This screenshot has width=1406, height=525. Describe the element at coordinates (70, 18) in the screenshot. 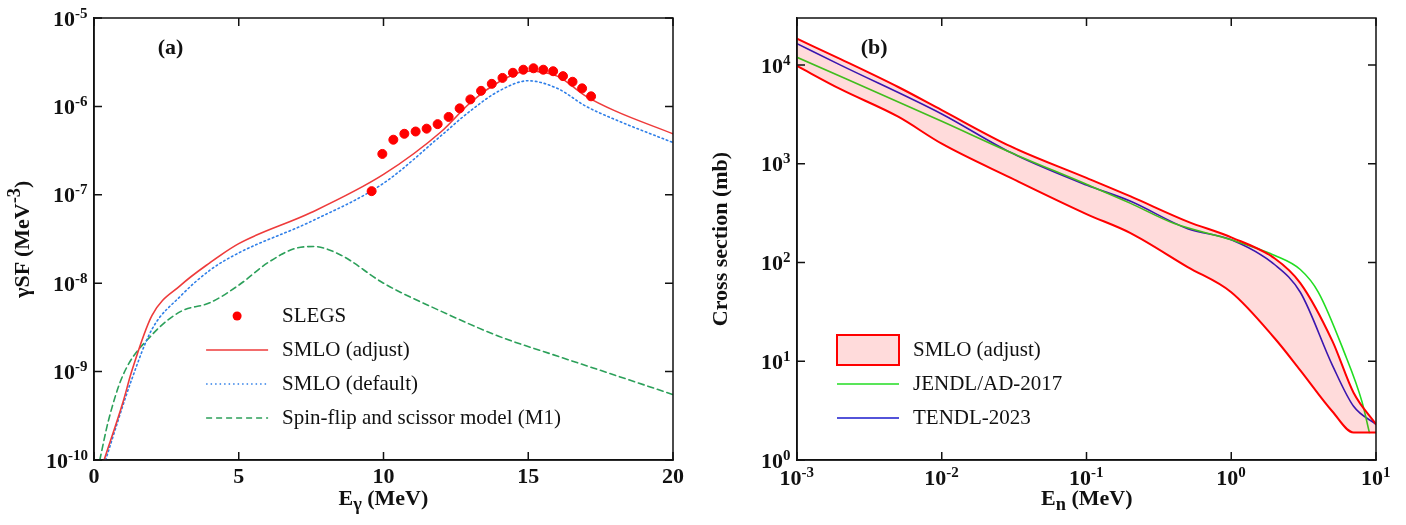

I see `y-tick-label: 10$^{-5}$` at that location.